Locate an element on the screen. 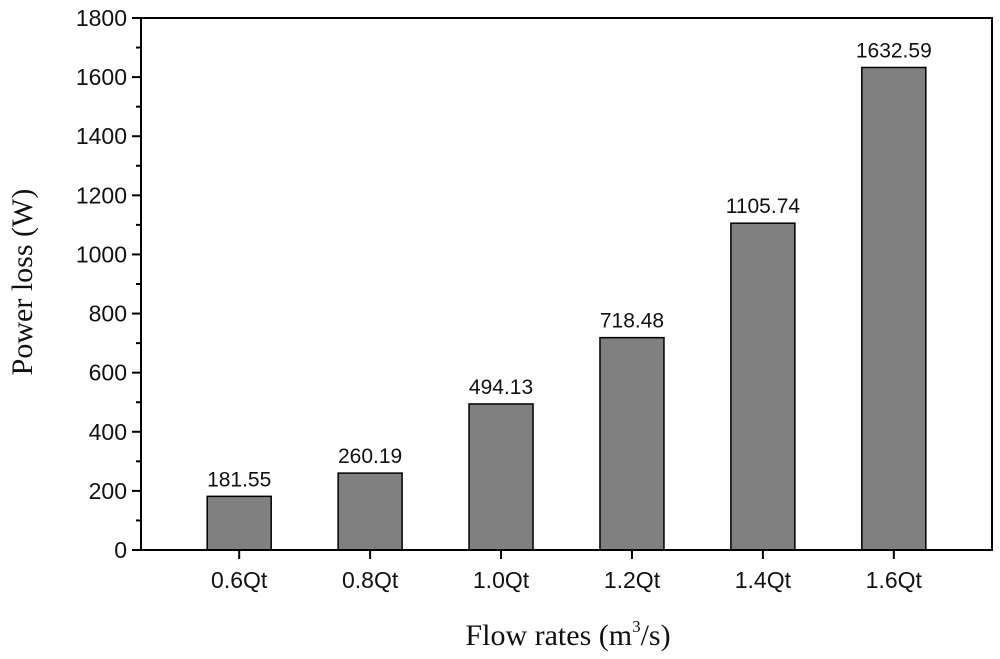  data-label-1.2Qt: 718.48 is located at coordinates (632, 321).